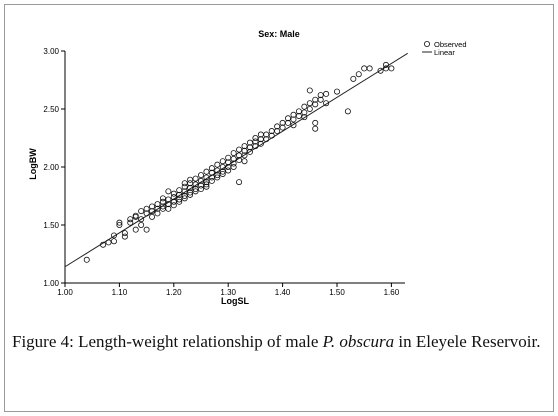 This screenshot has height=416, width=558. I want to click on x-tick-label: 1.00, so click(65, 292).